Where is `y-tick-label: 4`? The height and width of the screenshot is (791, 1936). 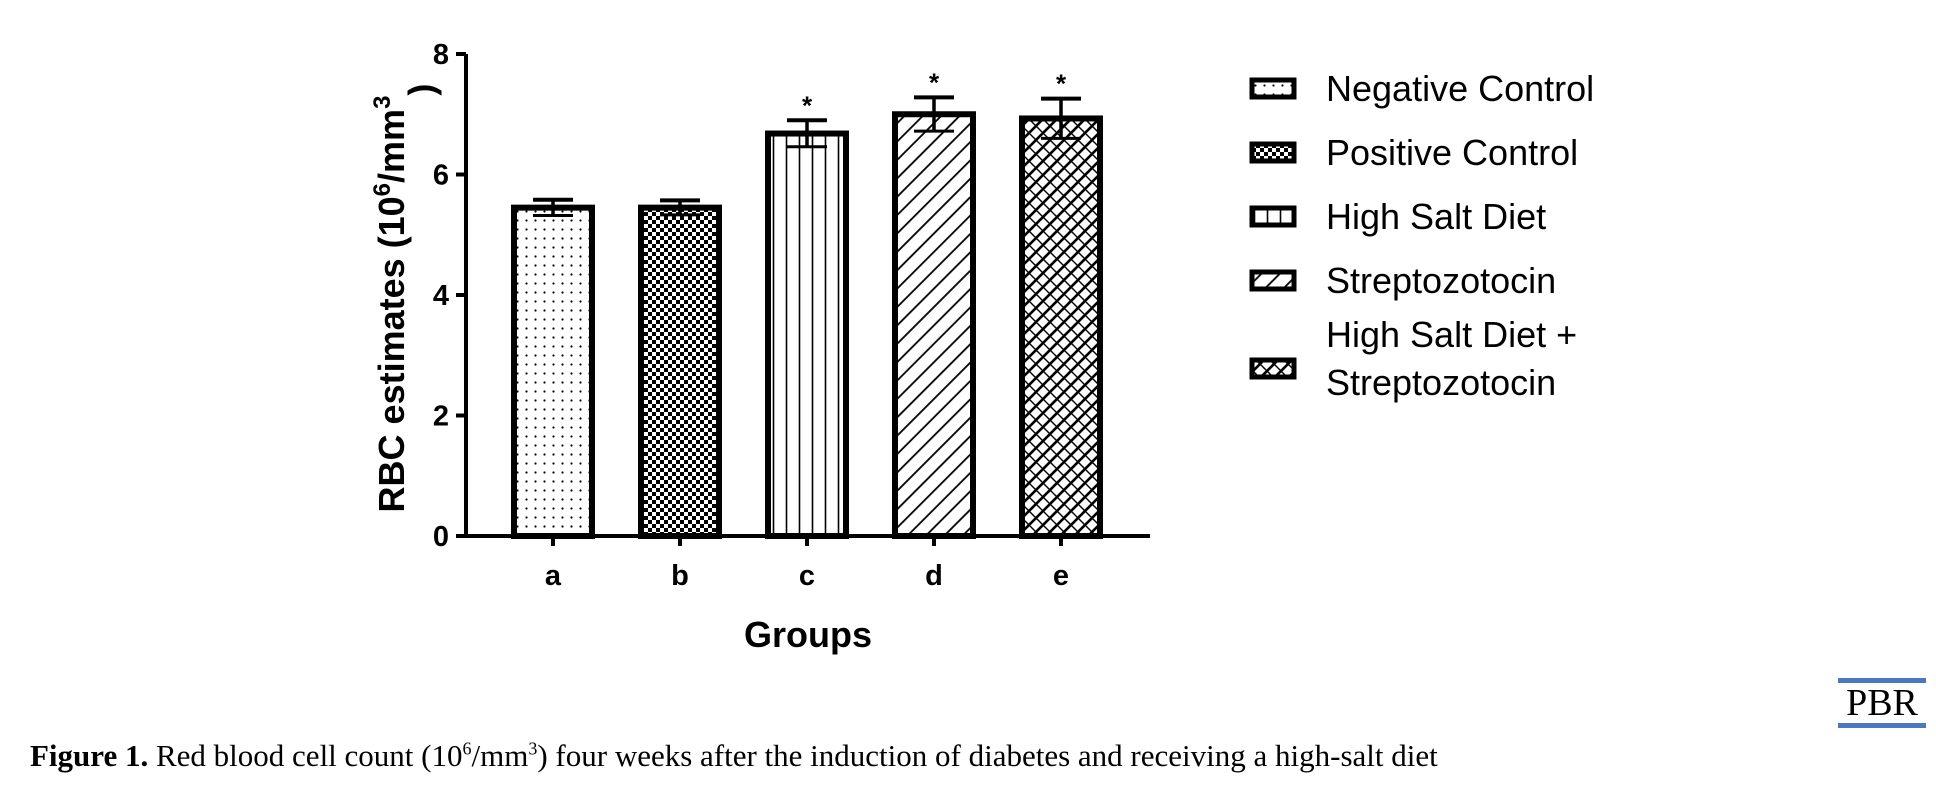
y-tick-label: 4 is located at coordinates (441, 296).